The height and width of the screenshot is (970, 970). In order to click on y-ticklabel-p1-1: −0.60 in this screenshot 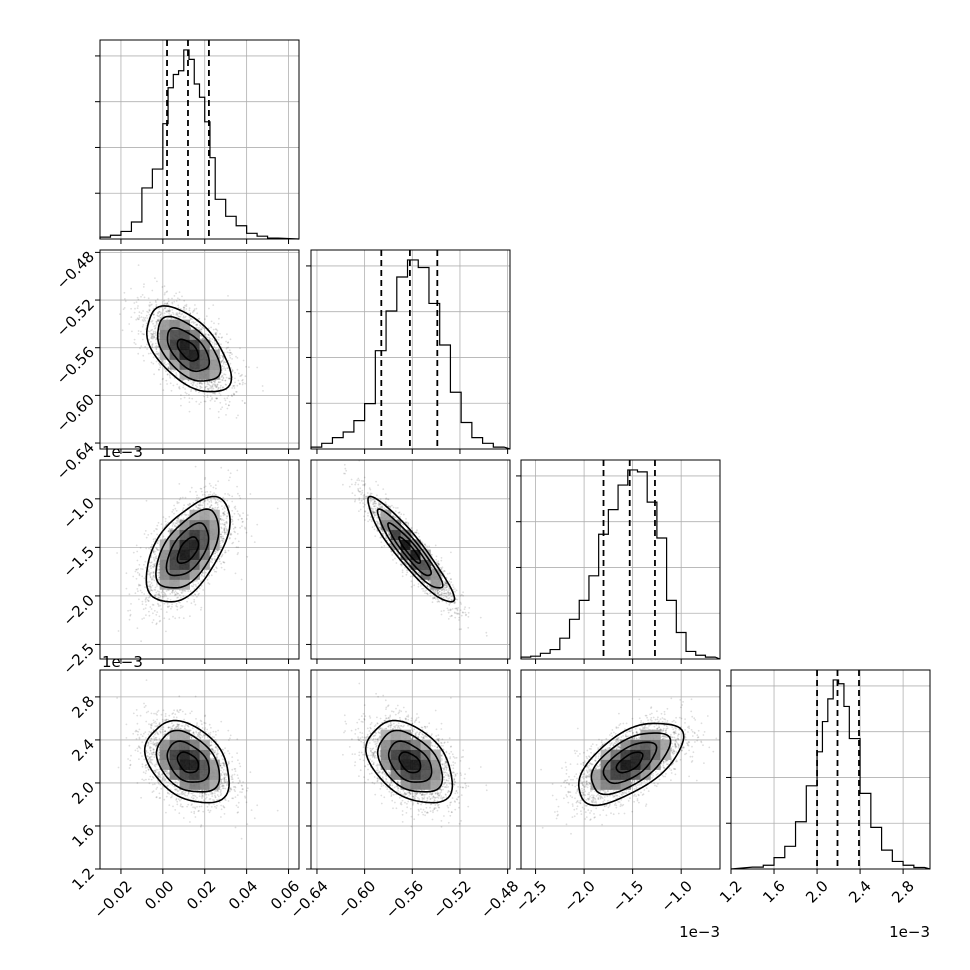, I will do `click(75, 413)`.